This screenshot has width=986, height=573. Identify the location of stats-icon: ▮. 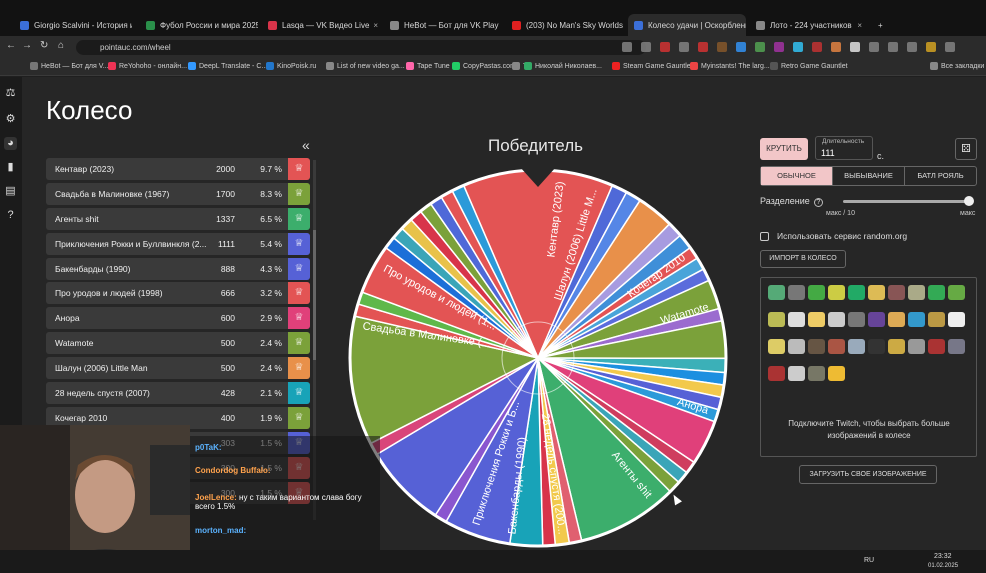
(10, 167).